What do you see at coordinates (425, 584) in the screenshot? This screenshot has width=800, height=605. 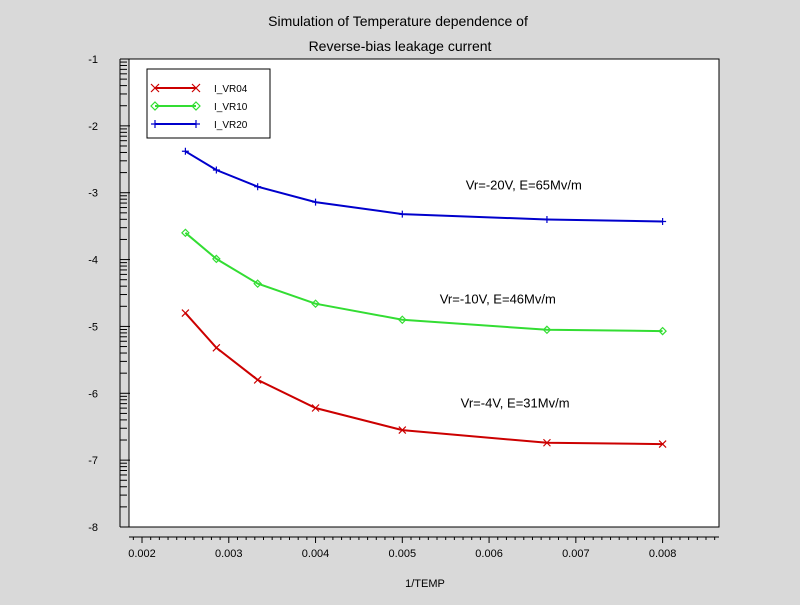 I see `x-axis-label: 1/TEMP` at bounding box center [425, 584].